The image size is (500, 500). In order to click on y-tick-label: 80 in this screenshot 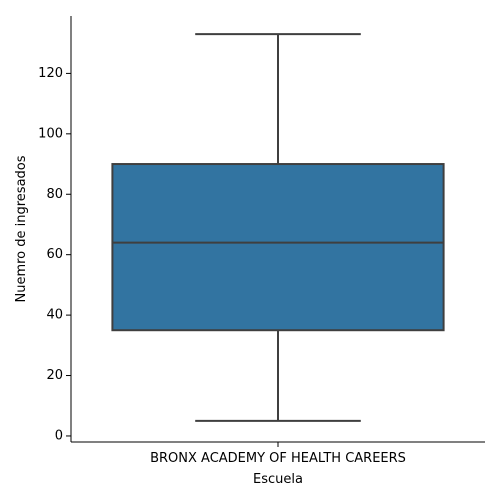, I will do `click(54, 194)`.